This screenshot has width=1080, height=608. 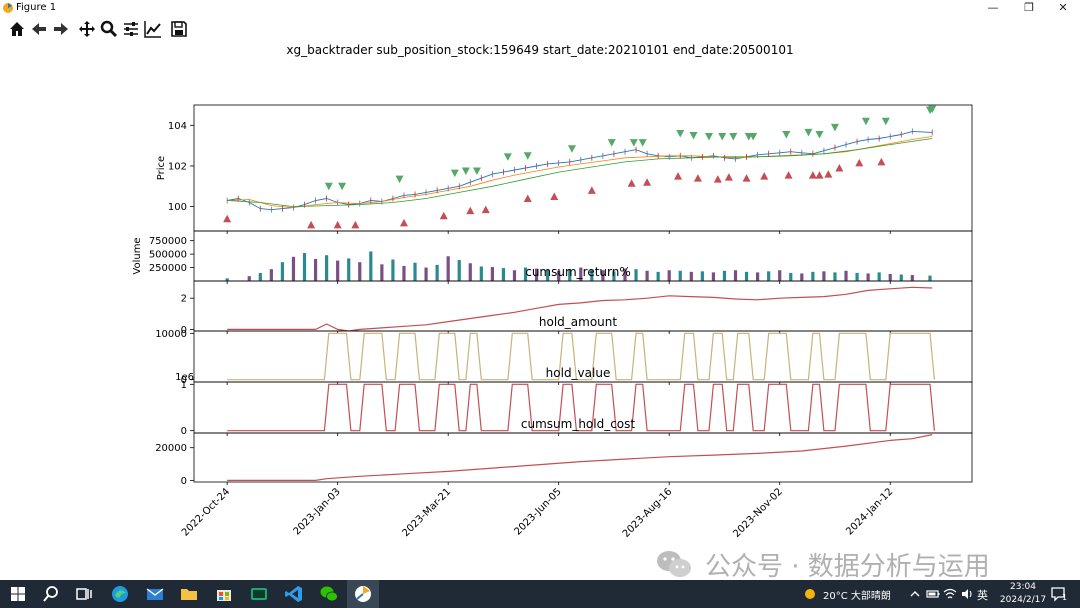 What do you see at coordinates (51, 594) in the screenshot?
I see `search-icon` at bounding box center [51, 594].